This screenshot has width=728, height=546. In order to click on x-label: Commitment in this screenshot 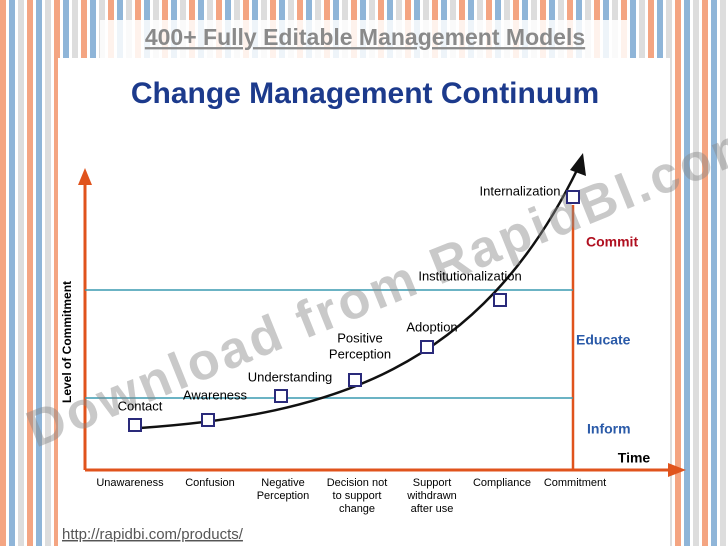, I will do `click(575, 483)`.